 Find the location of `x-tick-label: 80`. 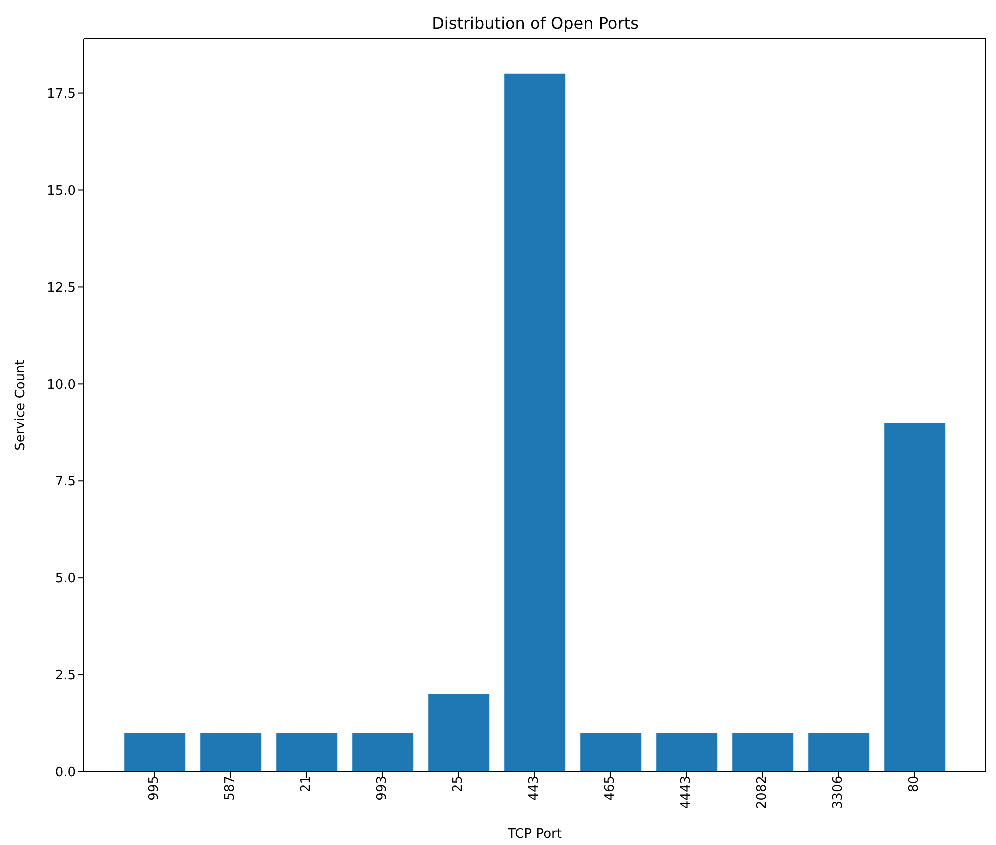

x-tick-label: 80 is located at coordinates (914, 784).